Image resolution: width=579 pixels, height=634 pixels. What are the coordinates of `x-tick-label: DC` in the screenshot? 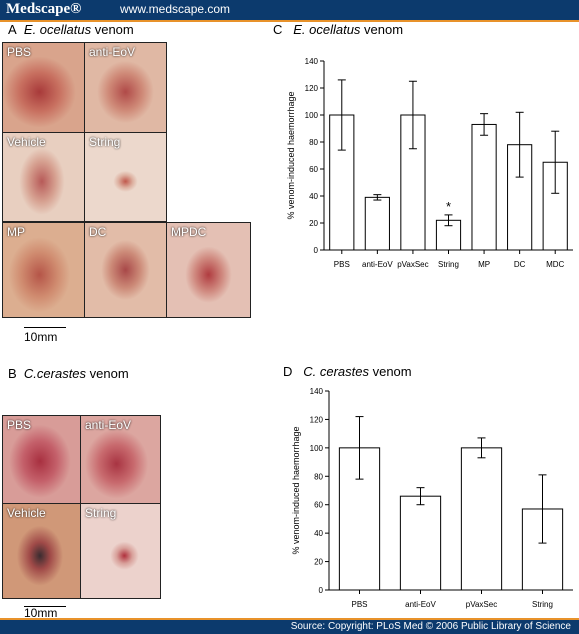 It's located at (520, 264).